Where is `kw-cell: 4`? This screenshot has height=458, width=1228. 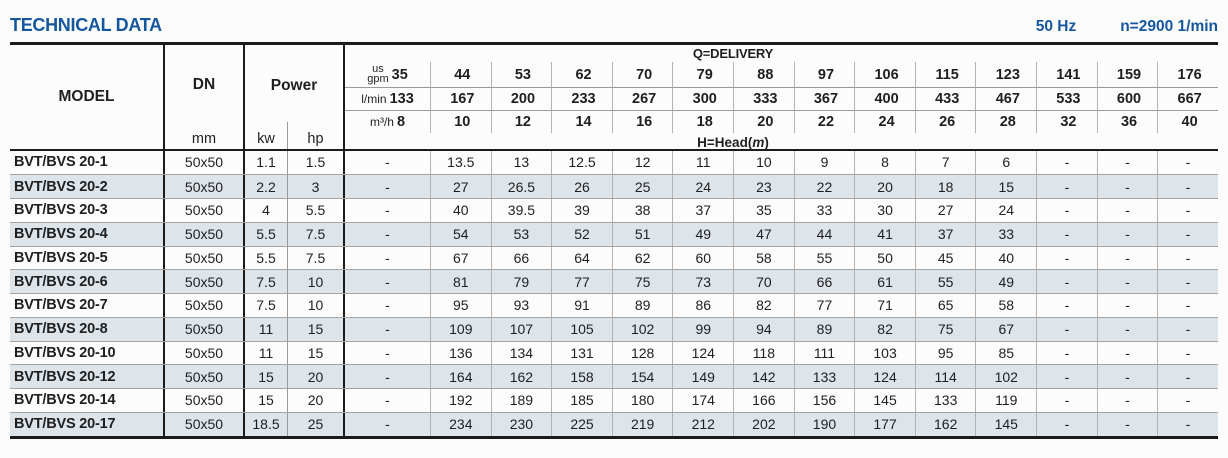 kw-cell: 4 is located at coordinates (266, 210).